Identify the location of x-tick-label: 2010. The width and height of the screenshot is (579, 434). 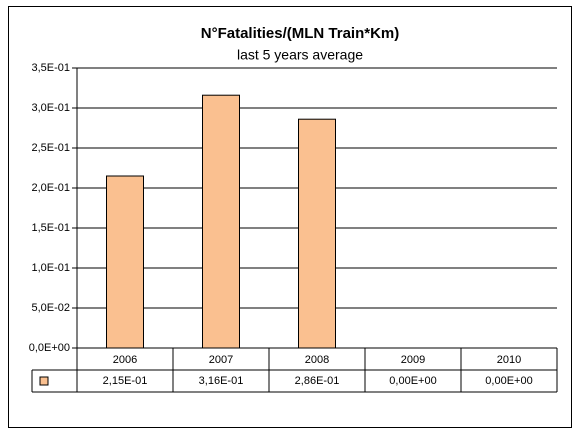
(509, 360).